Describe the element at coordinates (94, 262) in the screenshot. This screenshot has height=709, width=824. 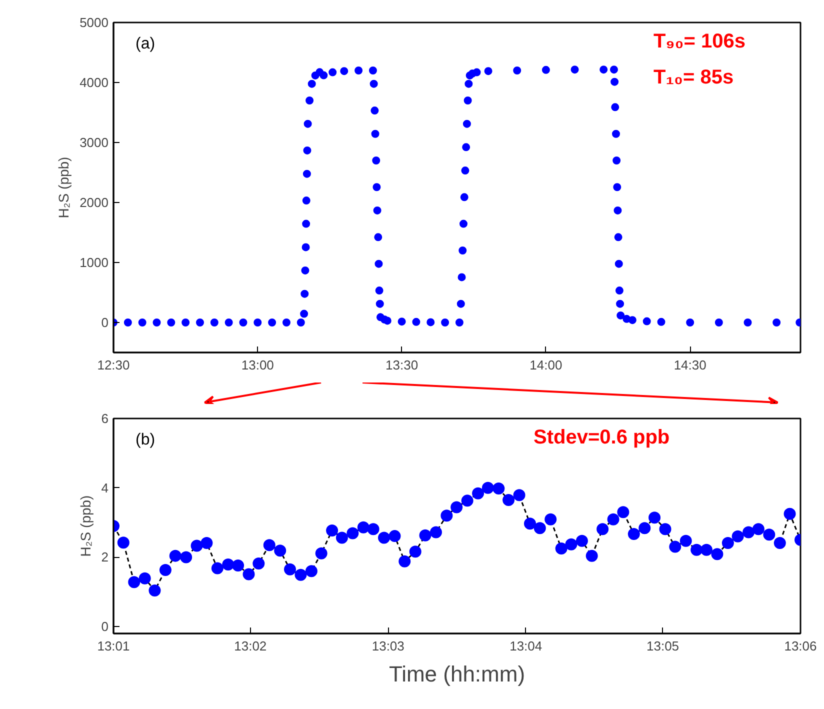
I see `y-tick-label: 1000` at that location.